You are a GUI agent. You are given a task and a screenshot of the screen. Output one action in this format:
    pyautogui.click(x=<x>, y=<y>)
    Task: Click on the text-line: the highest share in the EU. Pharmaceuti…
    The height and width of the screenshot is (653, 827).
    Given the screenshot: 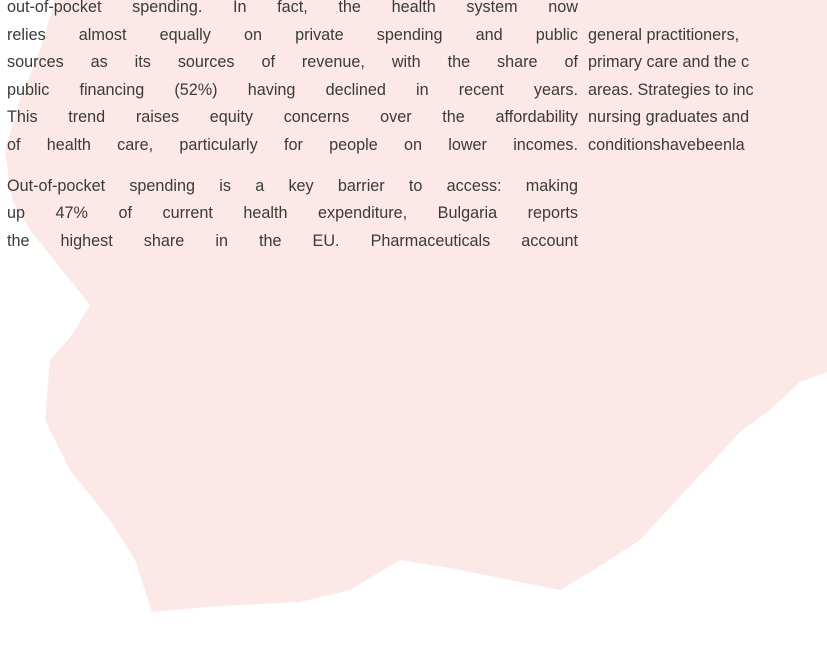 What is the action you would take?
    pyautogui.click(x=292, y=240)
    